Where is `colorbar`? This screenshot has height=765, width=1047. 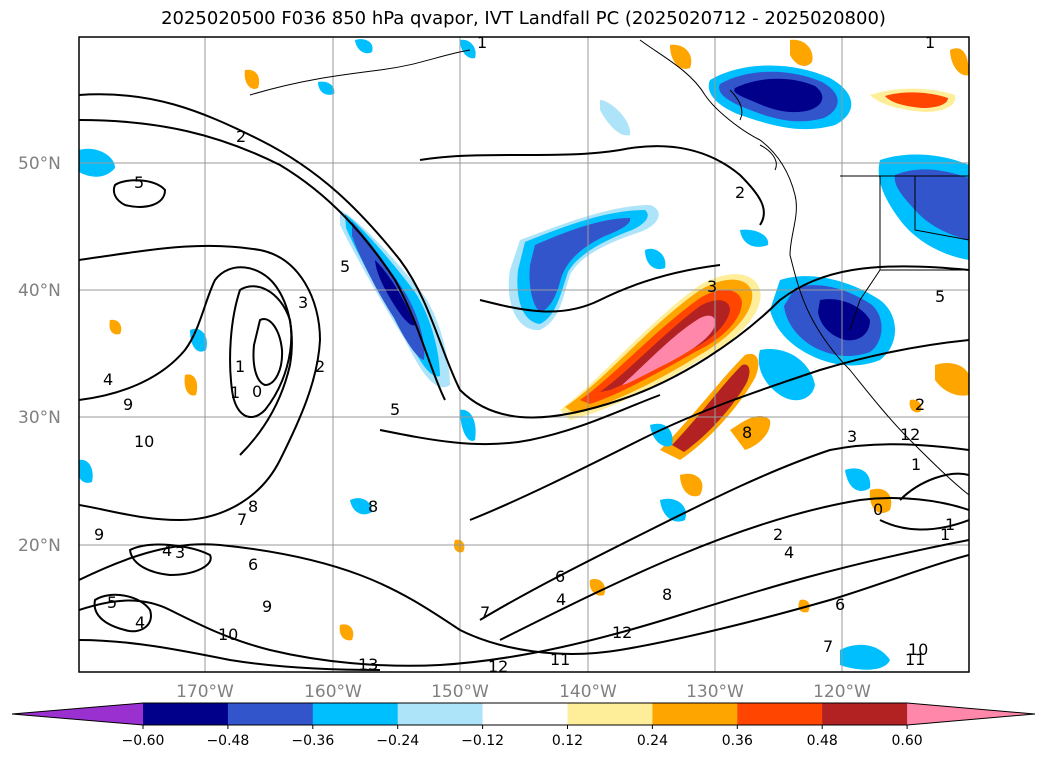
colorbar is located at coordinates (523, 714).